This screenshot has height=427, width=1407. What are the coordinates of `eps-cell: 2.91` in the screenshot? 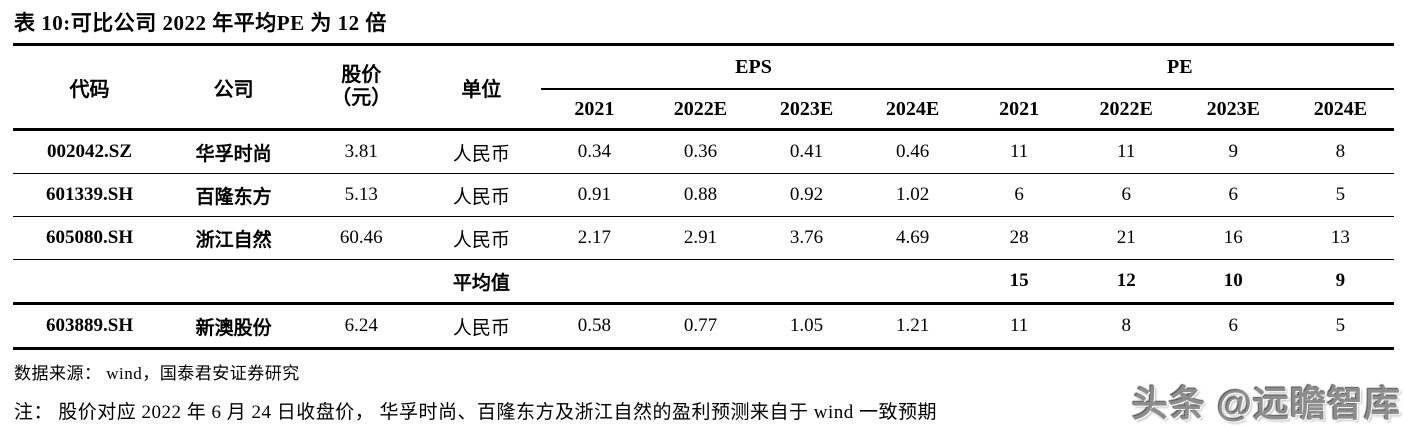 It's located at (700, 238).